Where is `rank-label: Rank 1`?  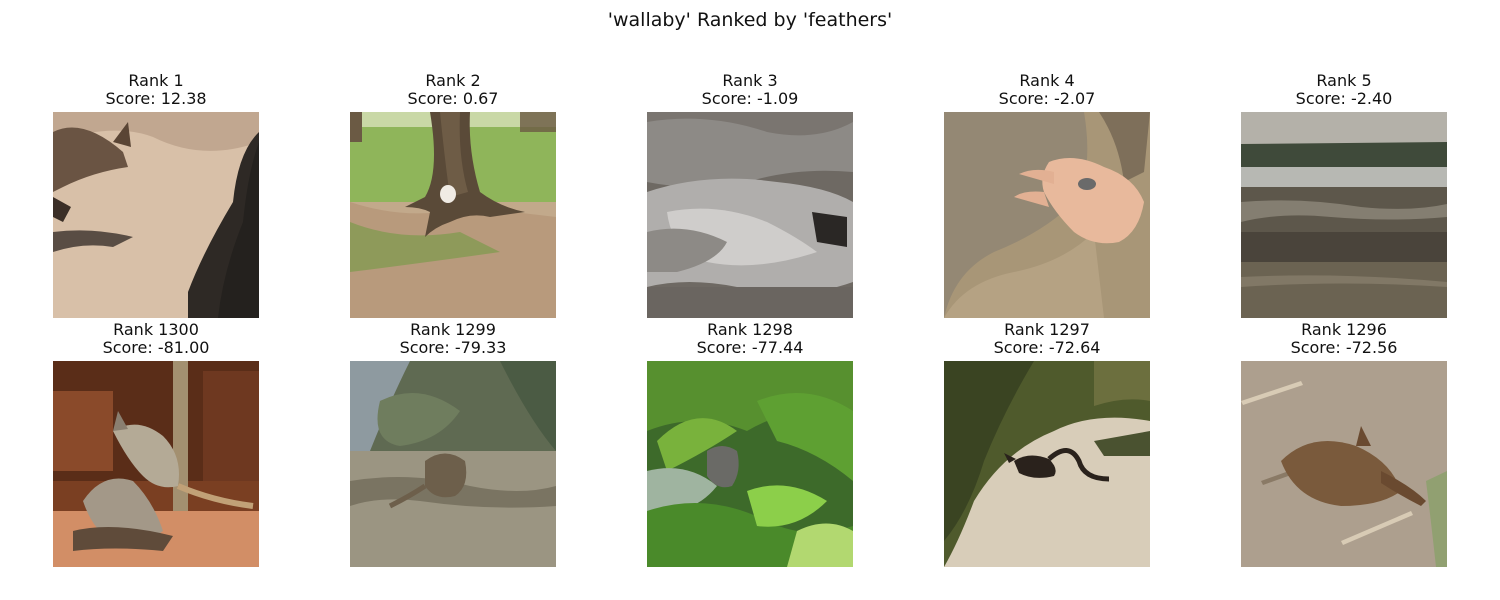
rank-label: Rank 1 is located at coordinates (156, 80).